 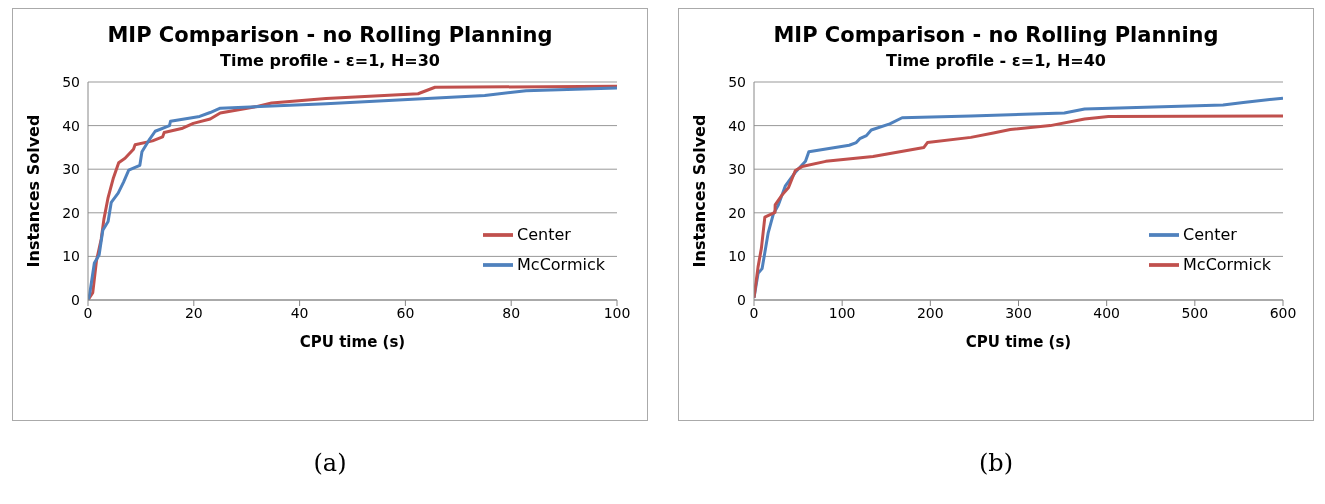 What do you see at coordinates (996, 60) in the screenshot?
I see `chart-subtitle: Time profile - ε=1, H=40` at bounding box center [996, 60].